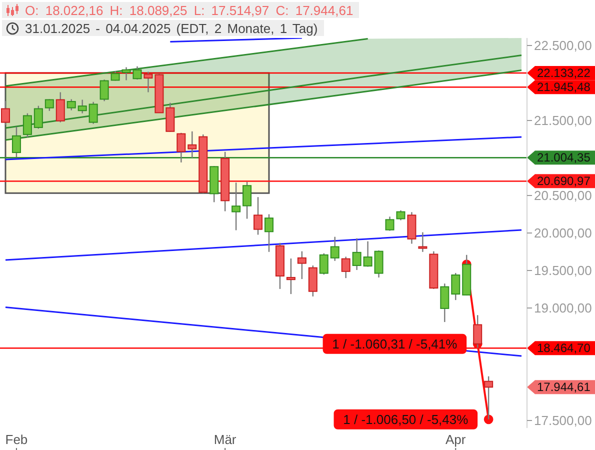  What do you see at coordinates (563, 196) in the screenshot?
I see `y-tick-label: 20.500,00` at bounding box center [563, 196].